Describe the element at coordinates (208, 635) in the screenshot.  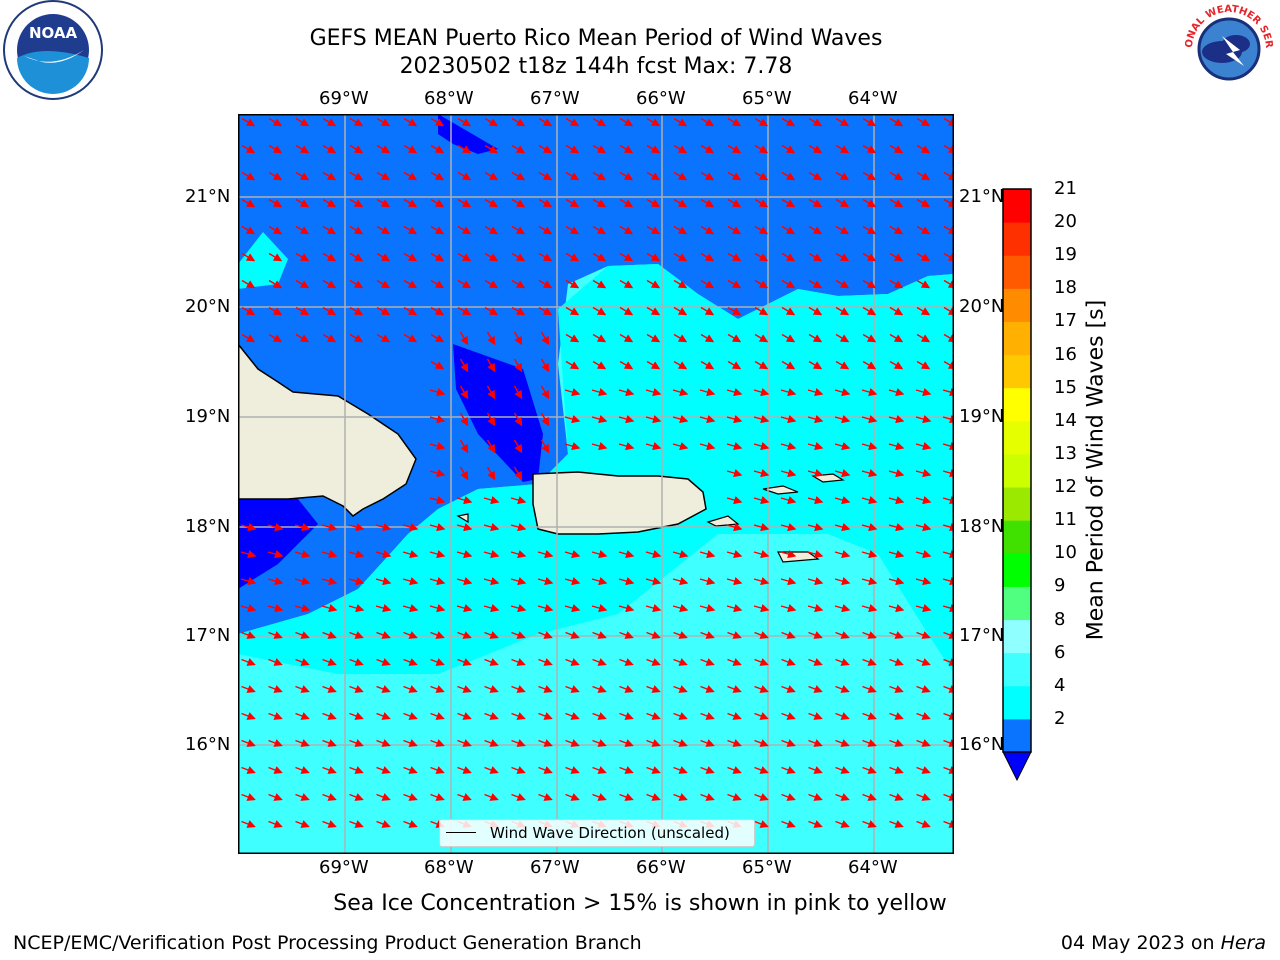
I see `lat-label-left: 17°N` at that location.